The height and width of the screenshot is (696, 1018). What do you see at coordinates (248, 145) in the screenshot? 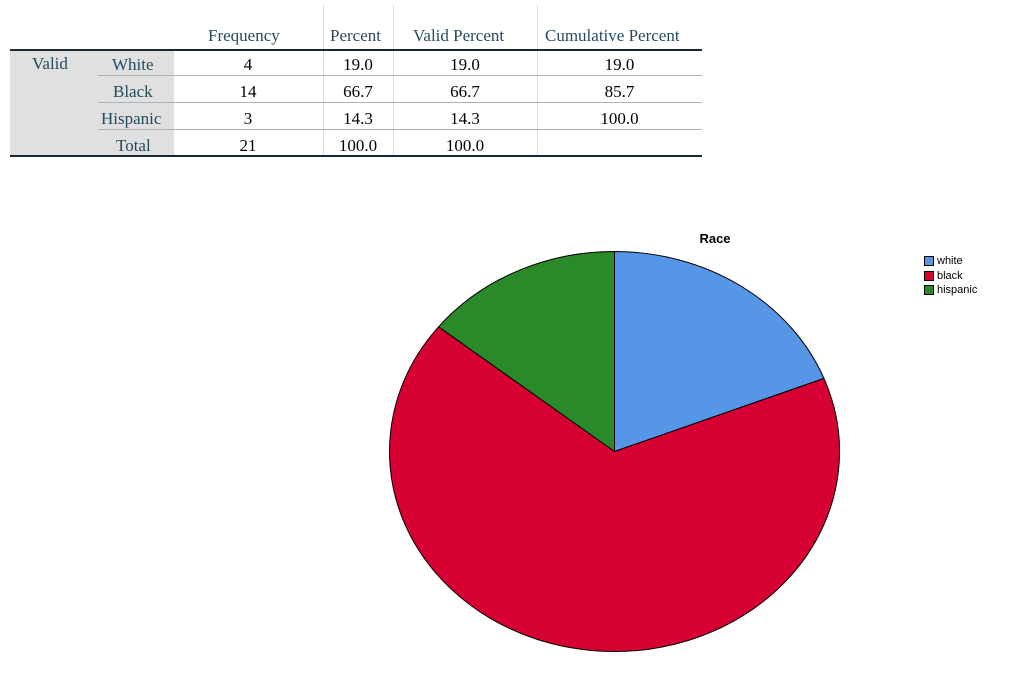
I see `cell-frequency: 21` at bounding box center [248, 145].